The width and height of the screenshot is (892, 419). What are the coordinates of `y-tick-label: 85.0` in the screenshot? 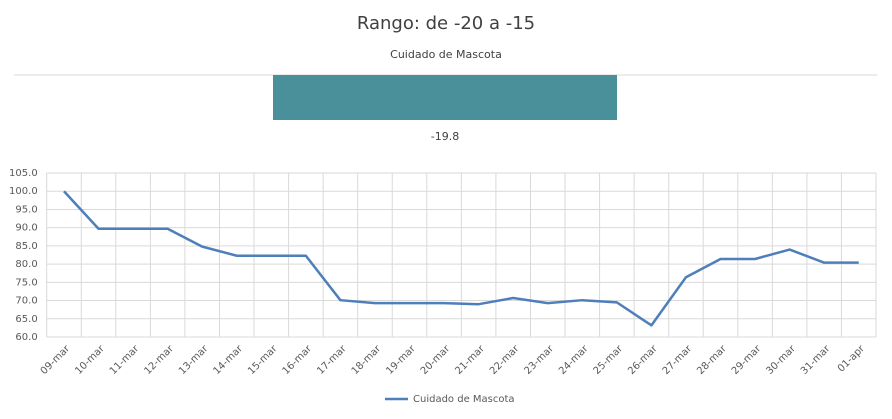 It's located at (26, 246).